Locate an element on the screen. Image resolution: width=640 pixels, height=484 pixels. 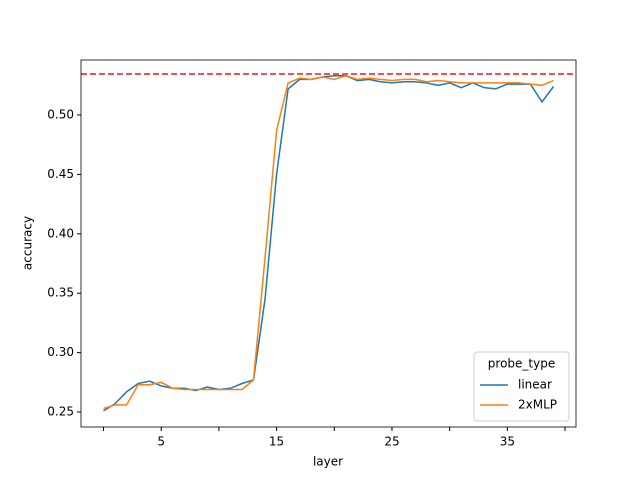
y-axis-label: accuracy is located at coordinates (28, 243).